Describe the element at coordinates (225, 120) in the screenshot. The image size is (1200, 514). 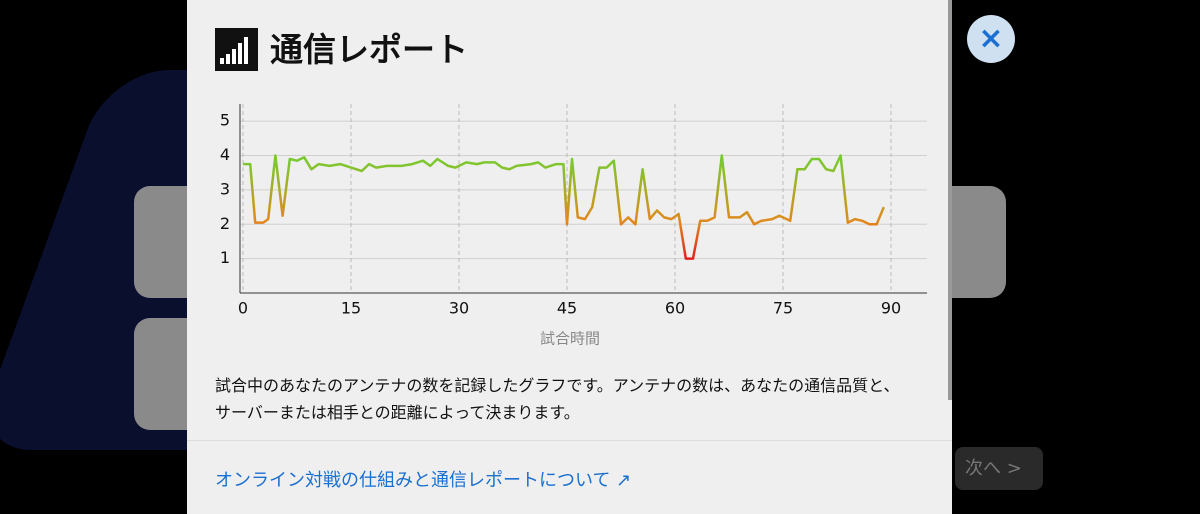
I see `y-tick-label: 5` at that location.